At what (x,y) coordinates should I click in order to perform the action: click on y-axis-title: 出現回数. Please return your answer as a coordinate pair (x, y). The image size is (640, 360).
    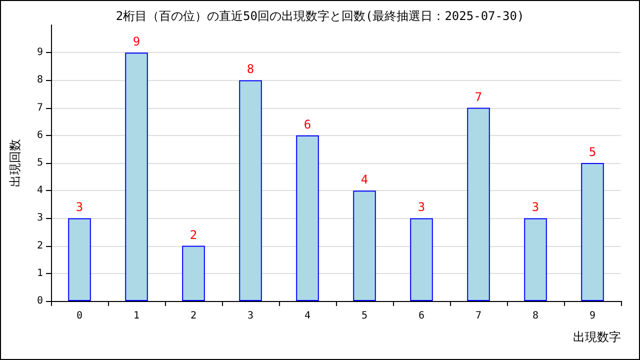
    Looking at the image, I should click on (15, 163).